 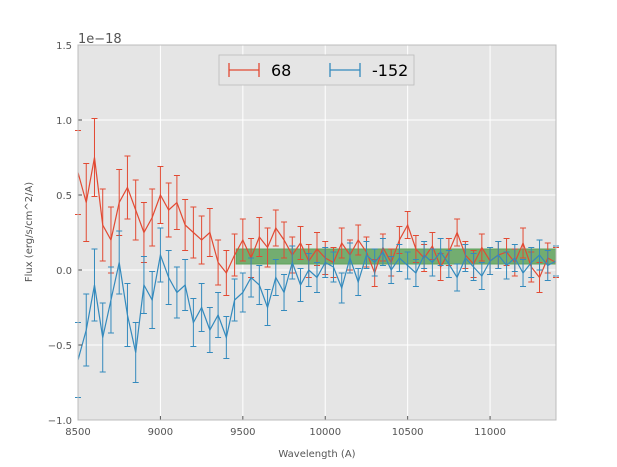 I want to click on y-tick-label: −1.0, so click(x=60, y=421).